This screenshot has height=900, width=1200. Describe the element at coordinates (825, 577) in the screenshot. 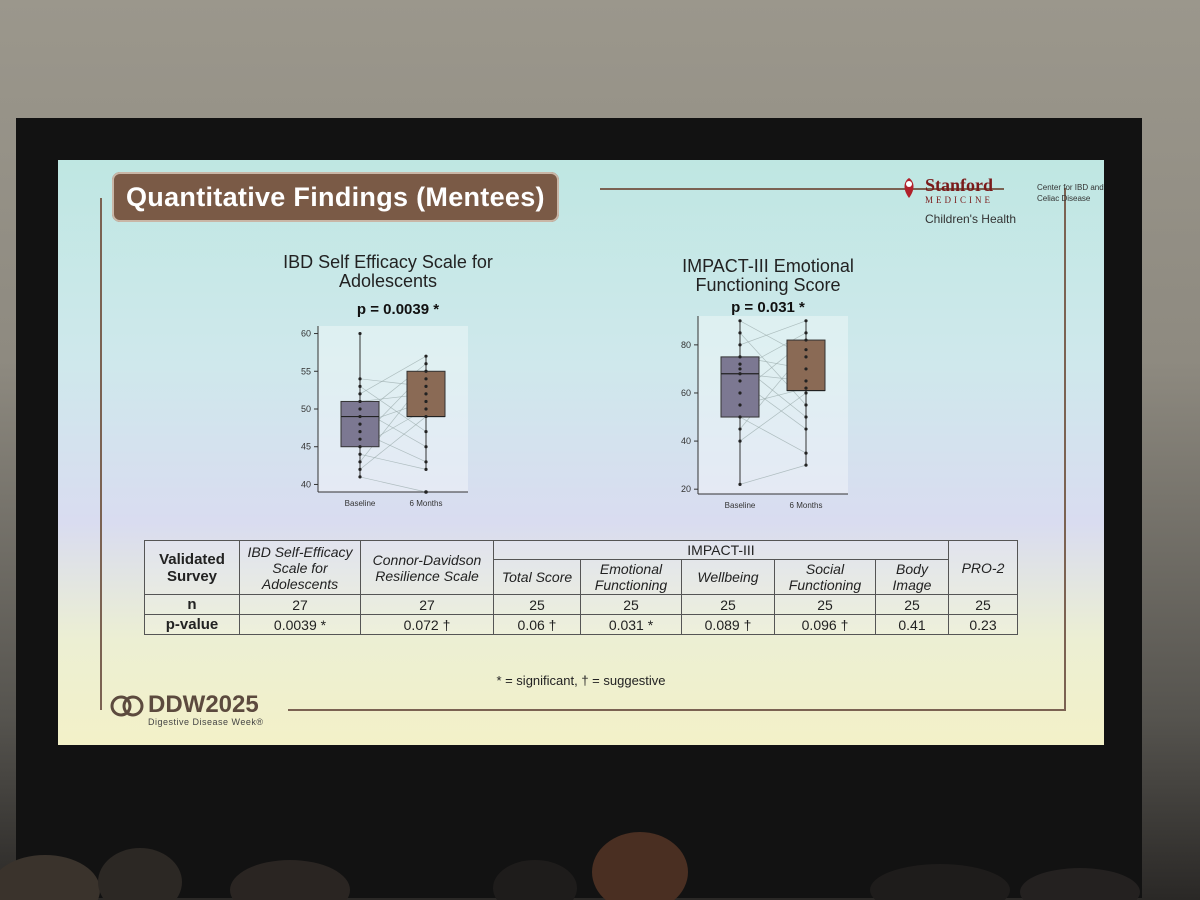

I see `col-header: Social Functioning` at that location.